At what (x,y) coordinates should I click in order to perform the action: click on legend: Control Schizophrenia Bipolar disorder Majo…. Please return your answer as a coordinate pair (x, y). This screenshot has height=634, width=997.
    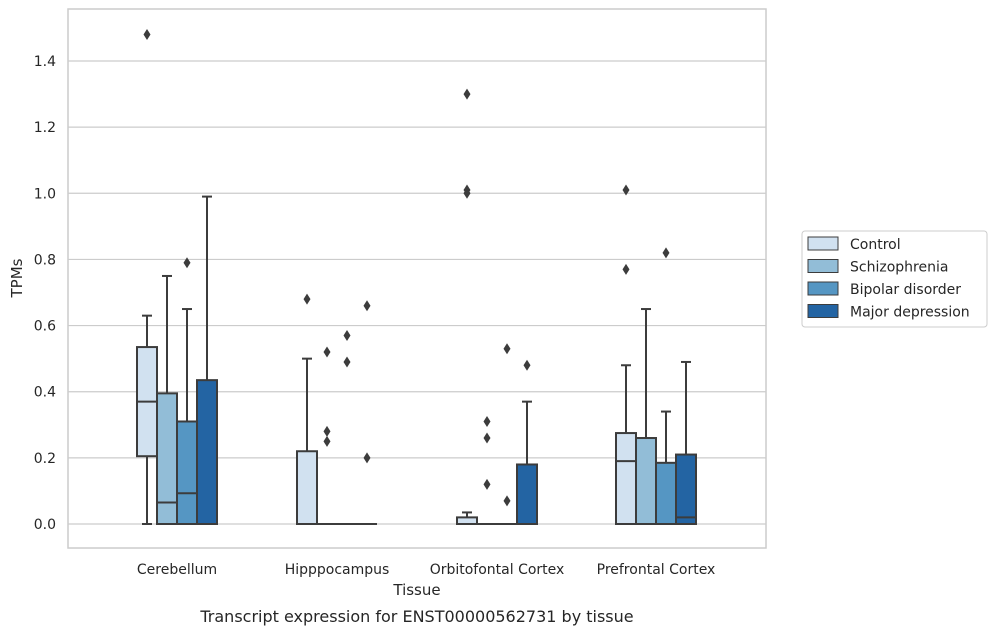
    Looking at the image, I should click on (894, 279).